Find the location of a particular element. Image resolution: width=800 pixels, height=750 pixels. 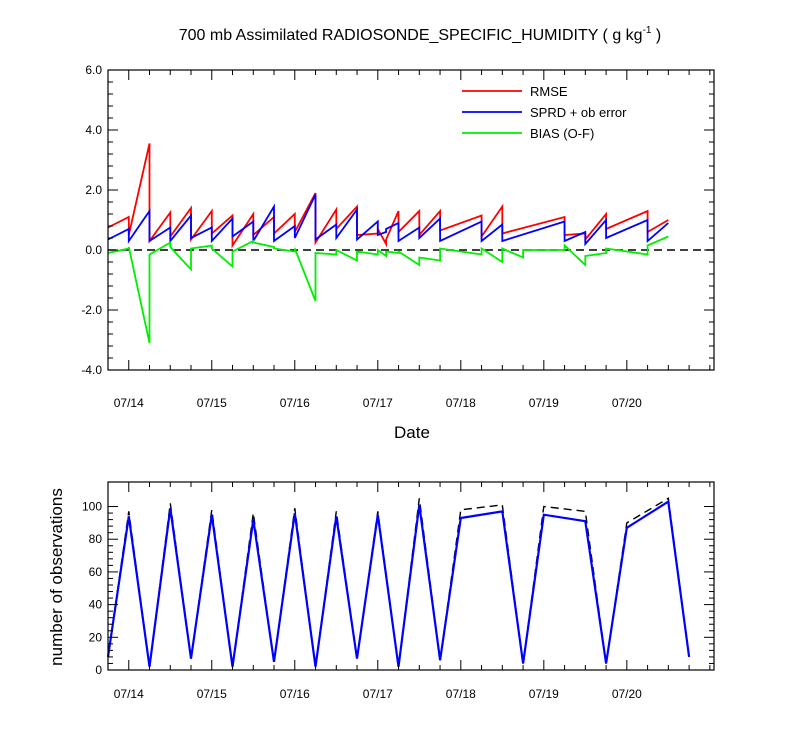

y-tick-label: -4.0 is located at coordinates (91, 370).